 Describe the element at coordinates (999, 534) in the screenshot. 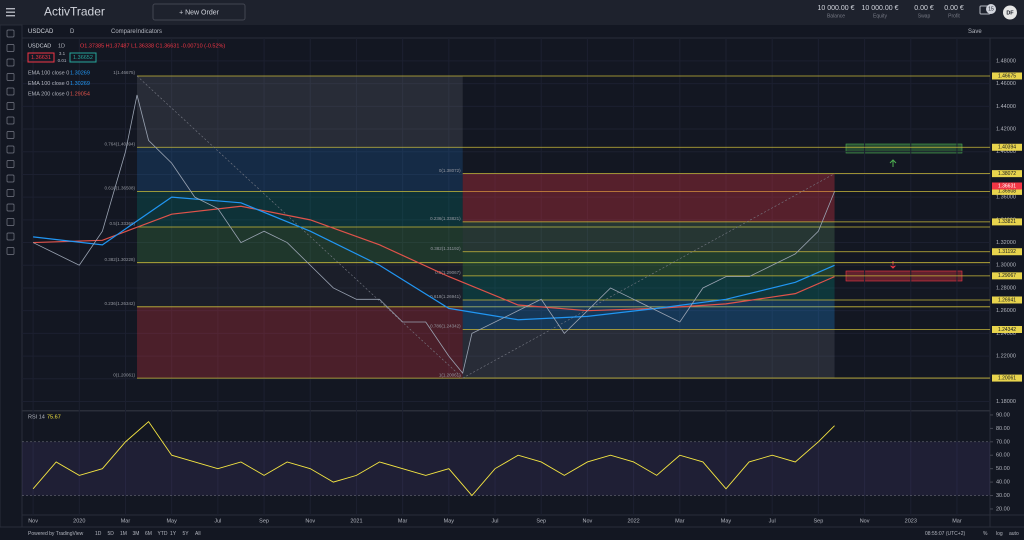

I see `scale-toggle: log` at that location.